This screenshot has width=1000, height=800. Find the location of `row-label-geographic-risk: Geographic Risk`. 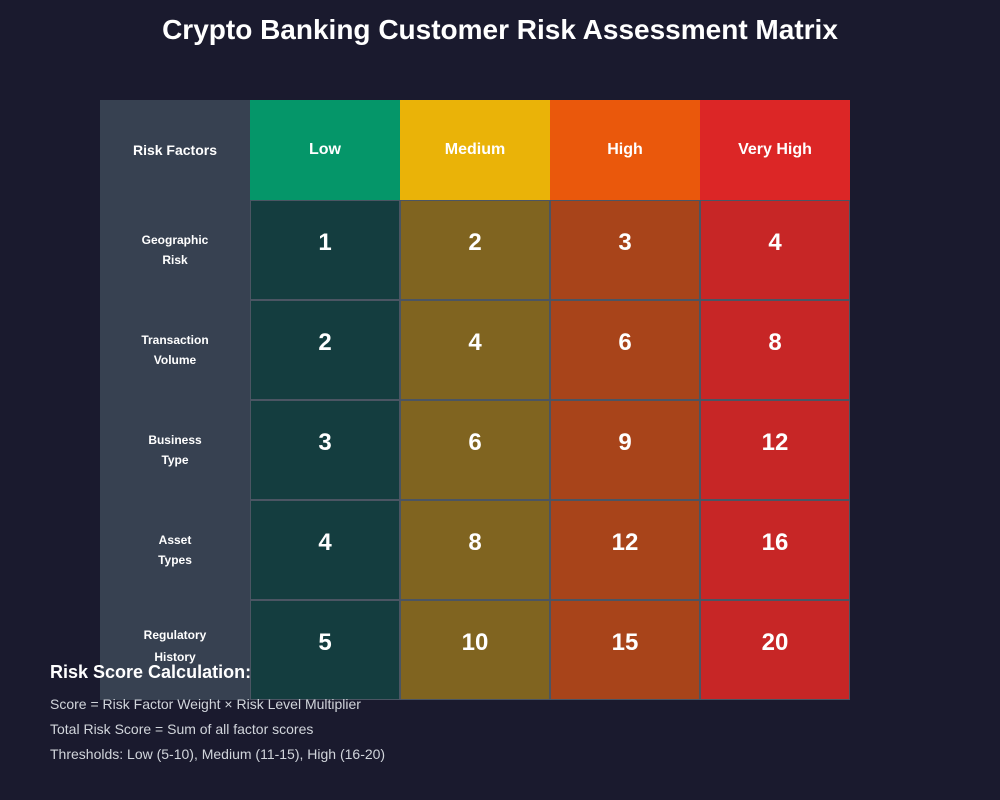

row-label-geographic-risk: Geographic Risk is located at coordinates (175, 250).